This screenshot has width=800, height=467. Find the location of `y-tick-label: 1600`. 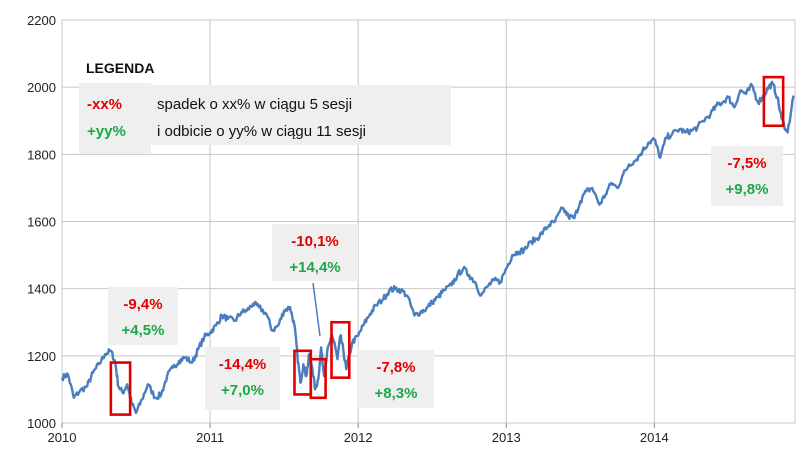

y-tick-label: 1600 is located at coordinates (41, 222).